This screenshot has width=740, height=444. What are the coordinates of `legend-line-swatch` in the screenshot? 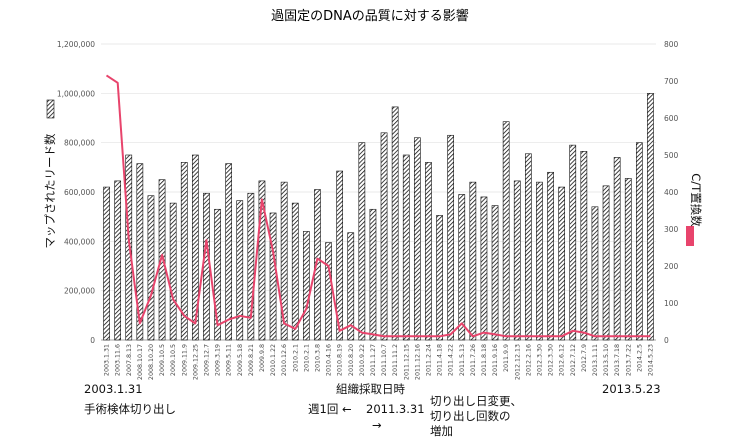 It's located at (690, 236).